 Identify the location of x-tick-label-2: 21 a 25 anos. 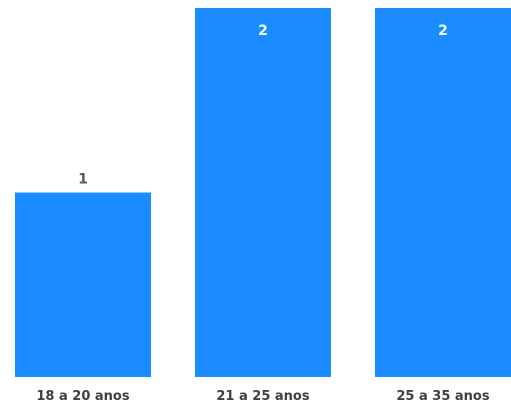
(262, 396).